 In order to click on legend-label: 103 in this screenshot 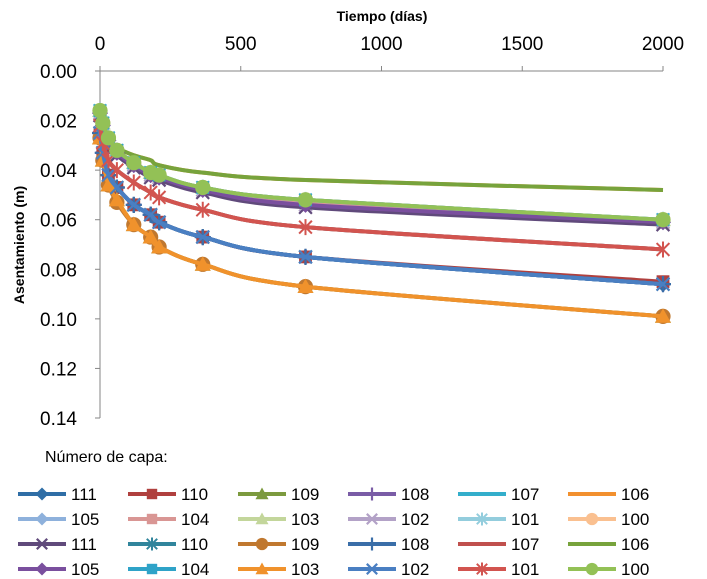, I will do `click(305, 519)`.